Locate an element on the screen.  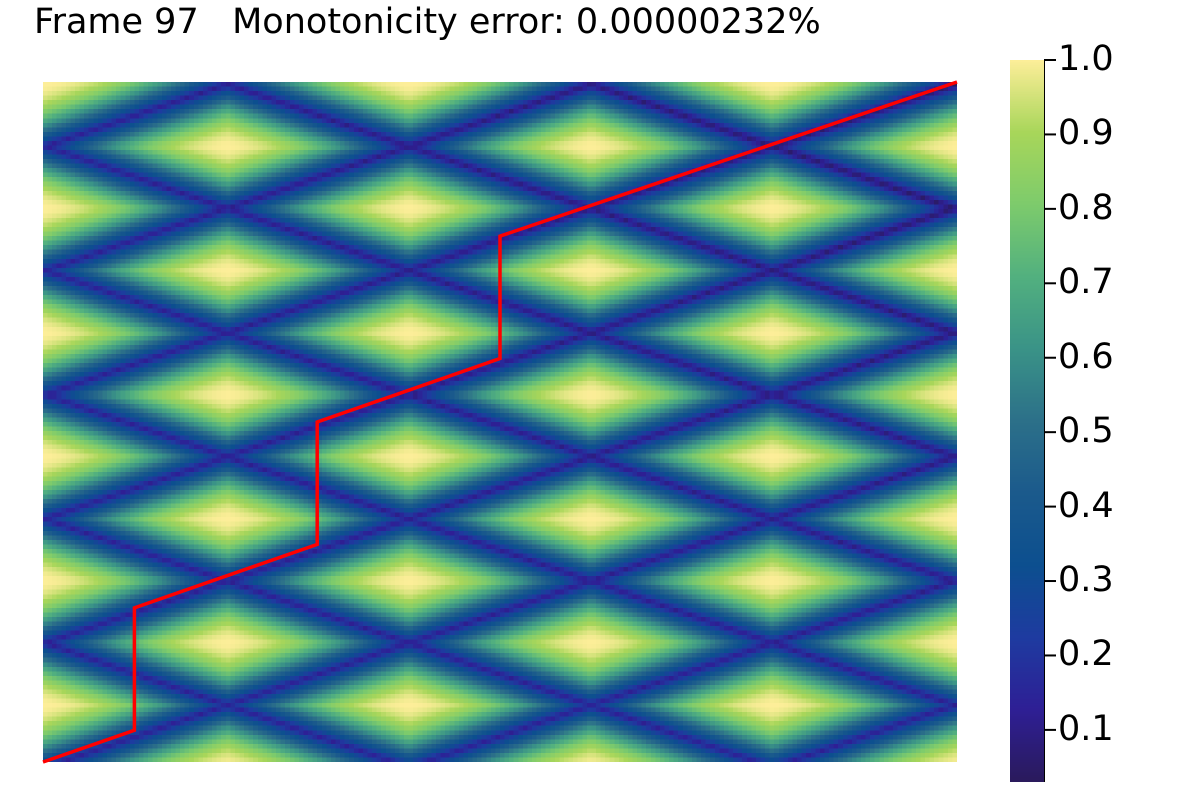
colorbar-tick-label: 0.4 is located at coordinates (1086, 505).